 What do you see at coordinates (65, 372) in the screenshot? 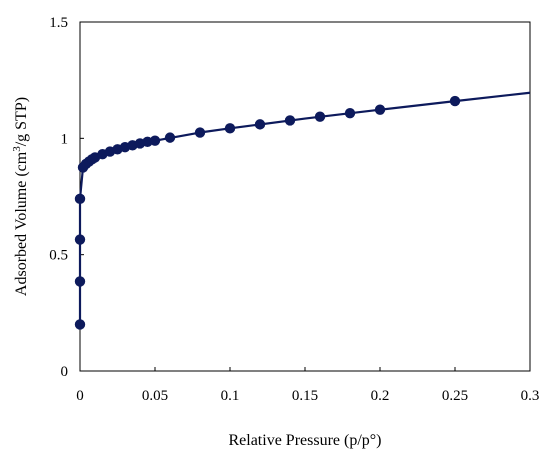
I see `y-tick-label: 0` at bounding box center [65, 372].